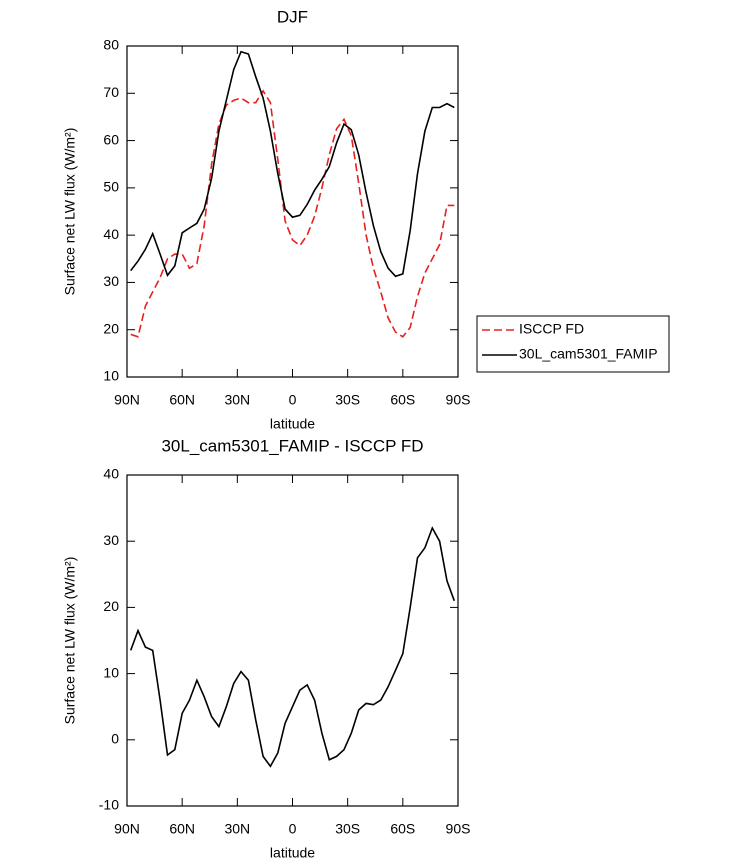  What do you see at coordinates (551, 329) in the screenshot?
I see `legend-label: ISCCP FD` at bounding box center [551, 329].